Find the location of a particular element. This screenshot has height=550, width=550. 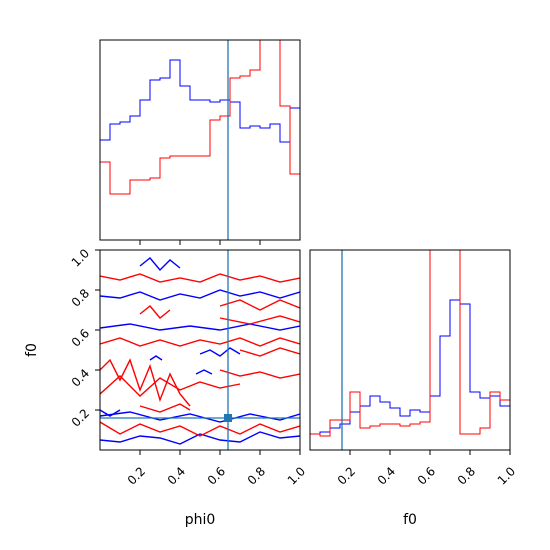

joint-ytick-label-0: 0.2 is located at coordinates (80, 417).